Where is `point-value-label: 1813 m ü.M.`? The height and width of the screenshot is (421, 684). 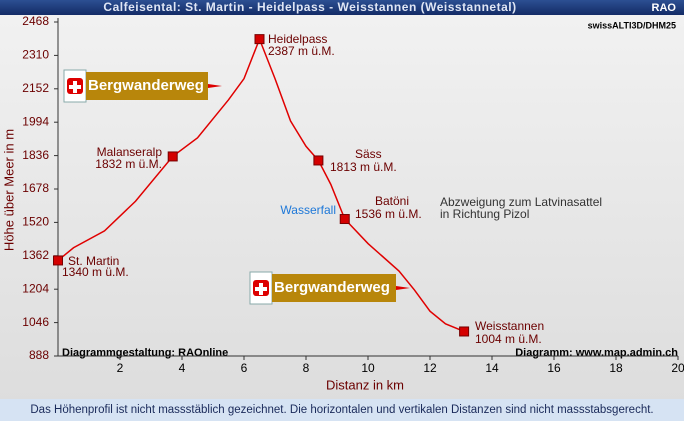
point-value-label: 1813 m ü.M. is located at coordinates (363, 167).